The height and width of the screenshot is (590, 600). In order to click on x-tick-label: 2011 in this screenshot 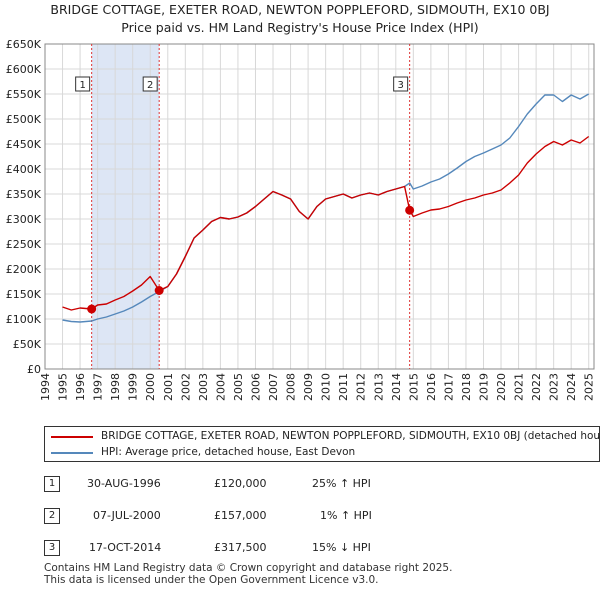, I will do `click(343, 387)`.